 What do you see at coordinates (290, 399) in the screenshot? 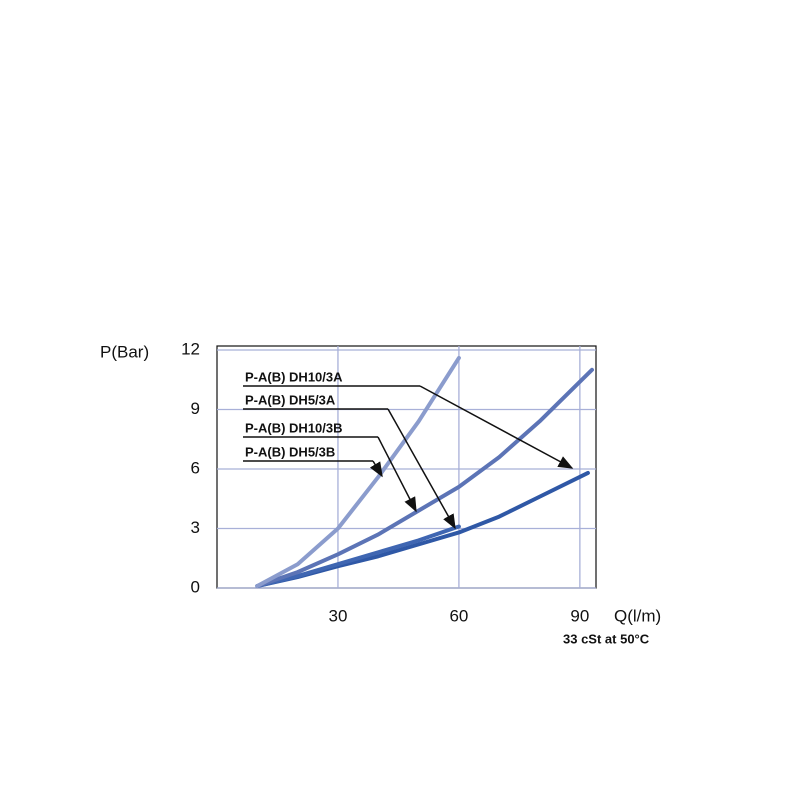
I see `annotation-label: P-A(B) DH5/3A` at bounding box center [290, 399].